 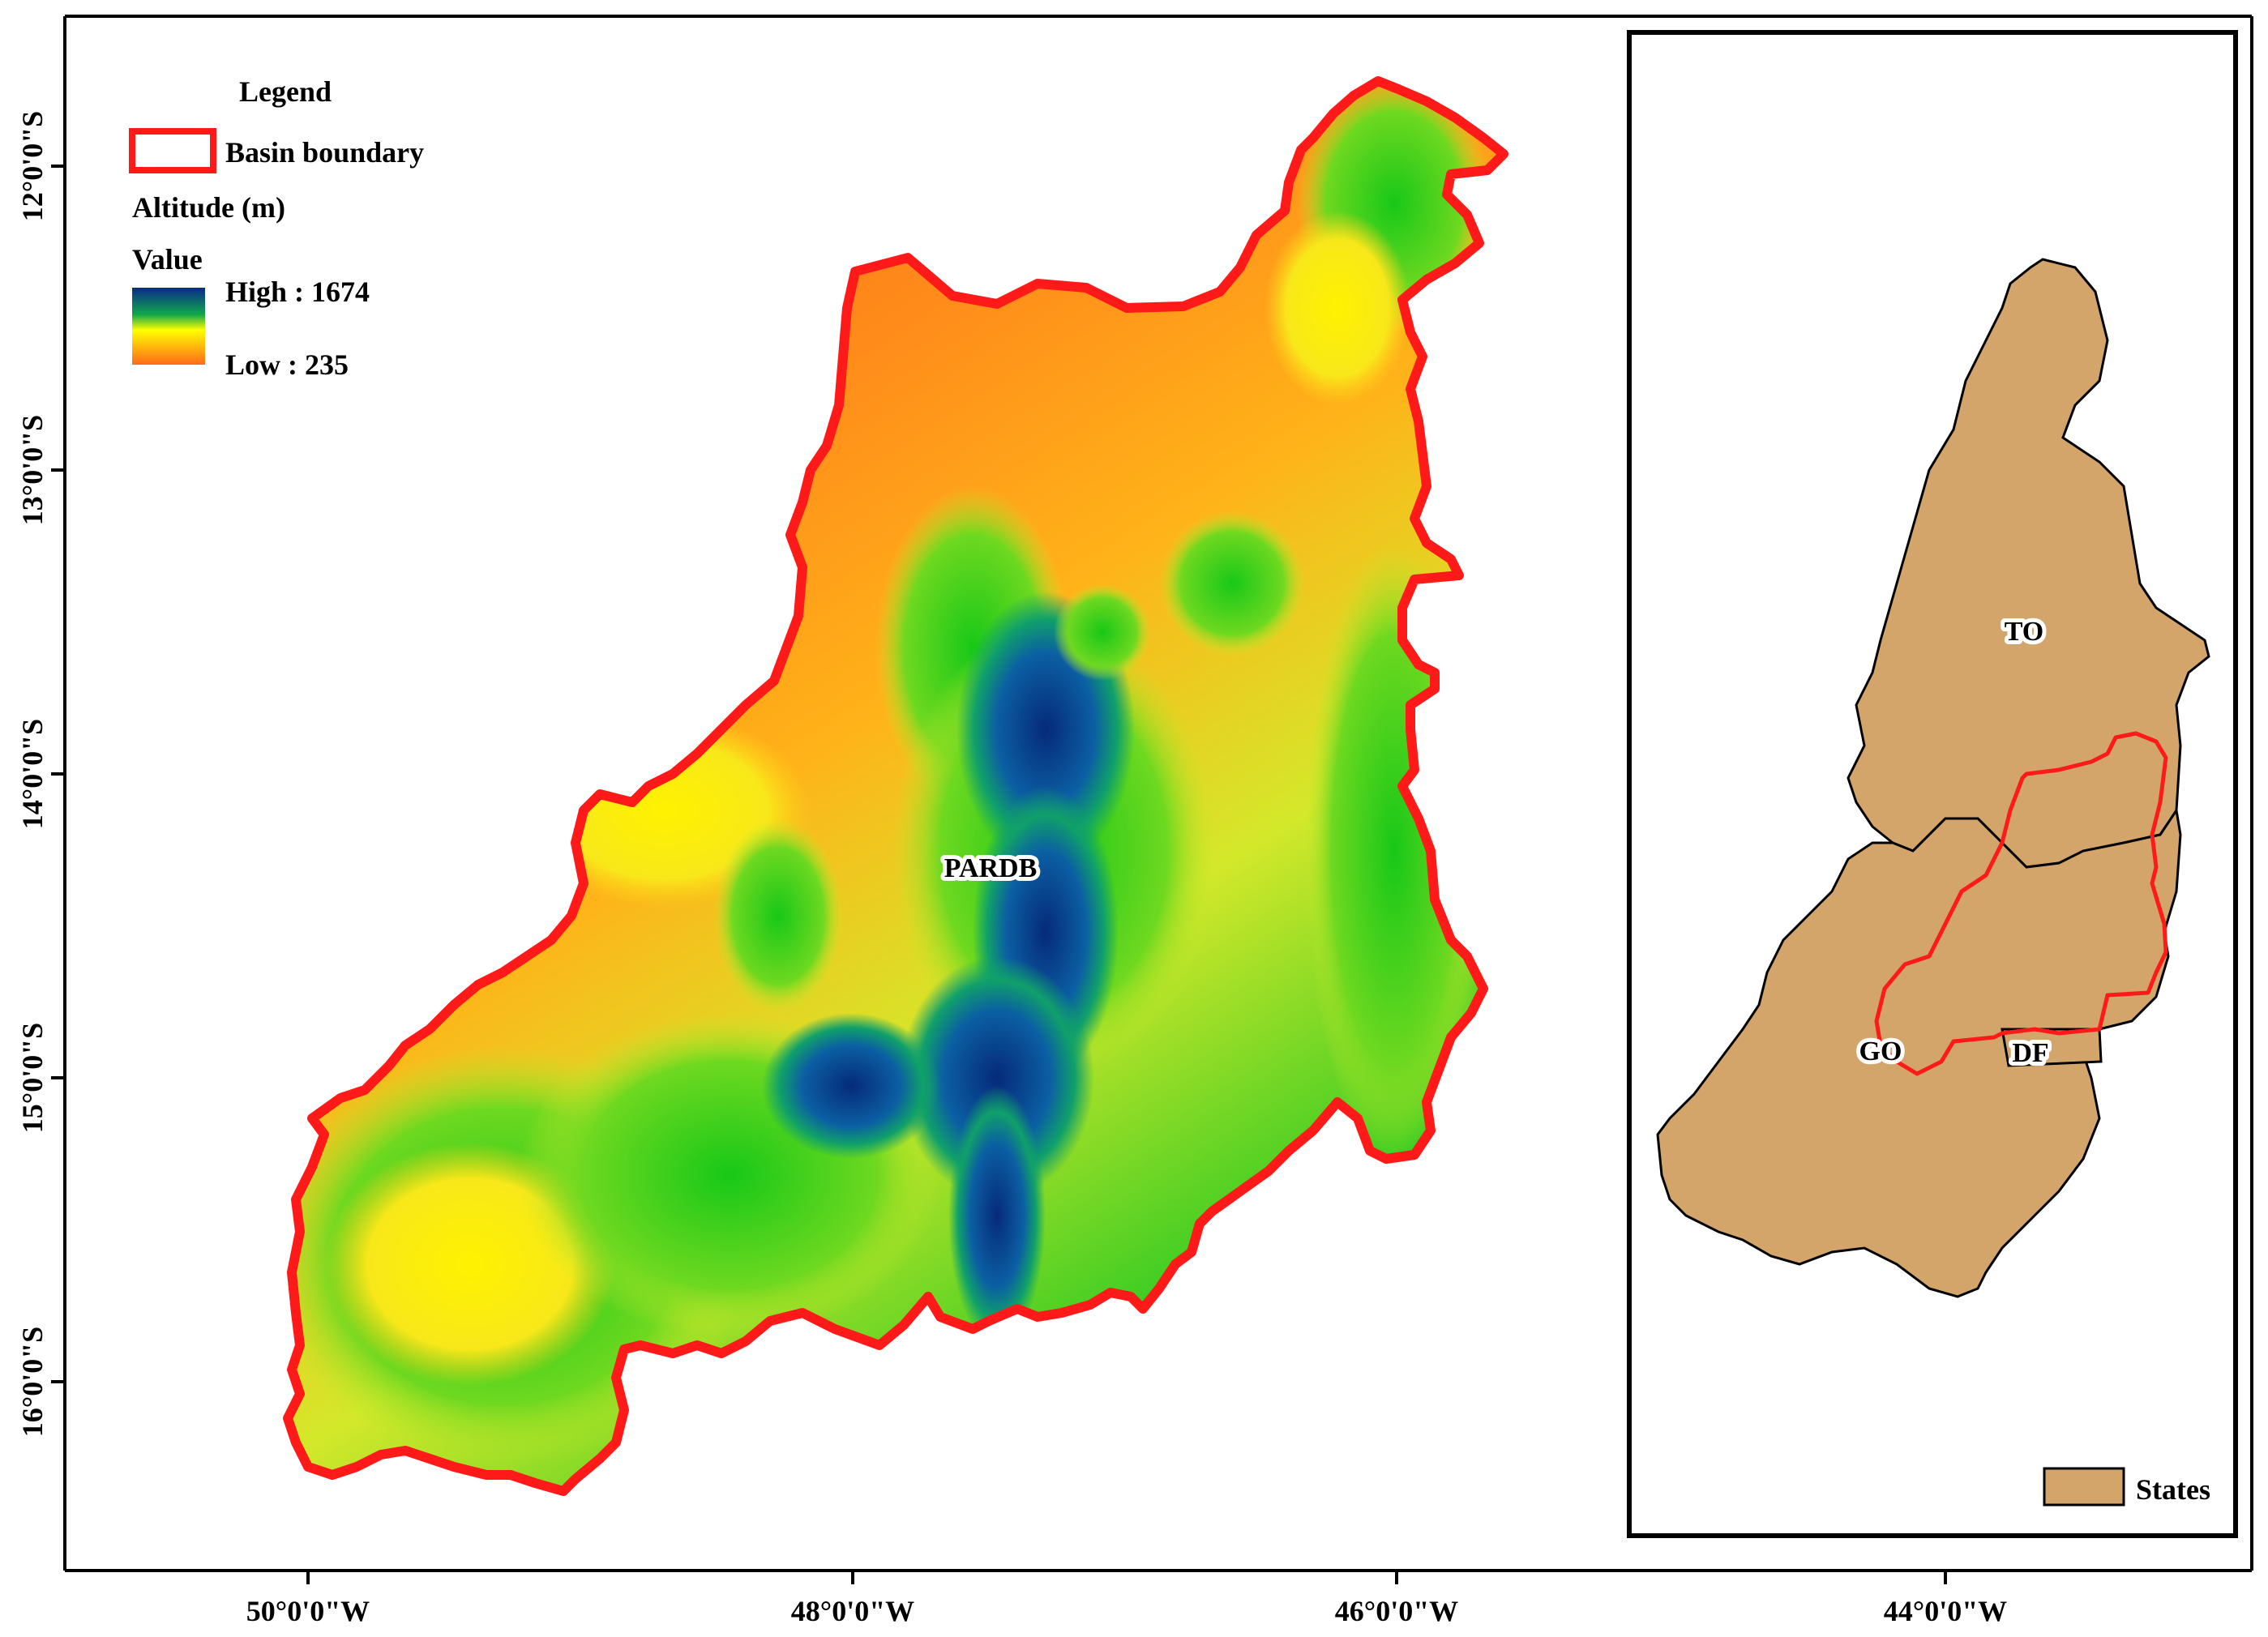 What do you see at coordinates (167, 260) in the screenshot?
I see `legend-value-label: Value` at bounding box center [167, 260].